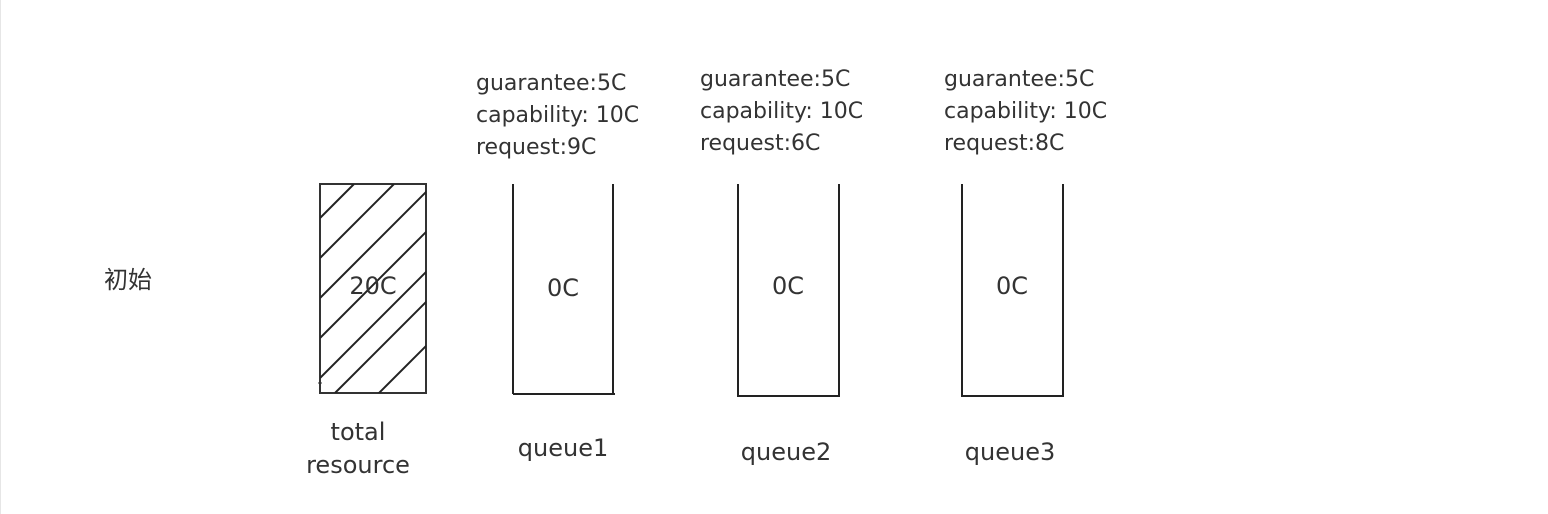  I want to click on queue1-info: guarantee:5C capability: 10C request:9C, so click(557, 116).